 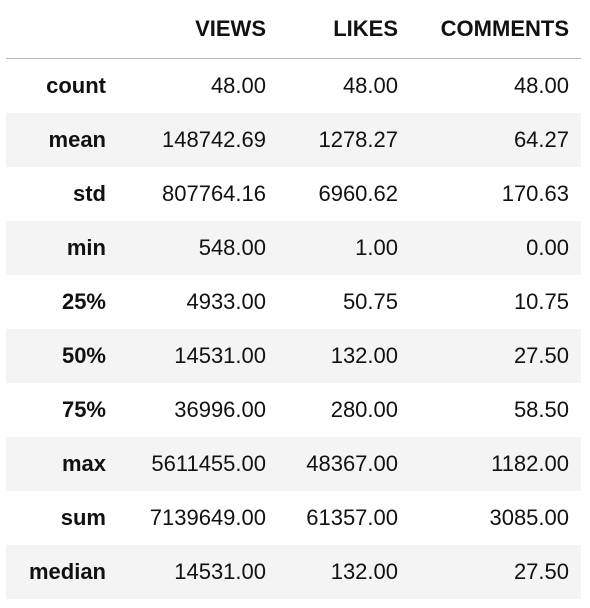 What do you see at coordinates (293, 410) in the screenshot?
I see `table-row: 75% 36996.00 280.00 58.50` at bounding box center [293, 410].